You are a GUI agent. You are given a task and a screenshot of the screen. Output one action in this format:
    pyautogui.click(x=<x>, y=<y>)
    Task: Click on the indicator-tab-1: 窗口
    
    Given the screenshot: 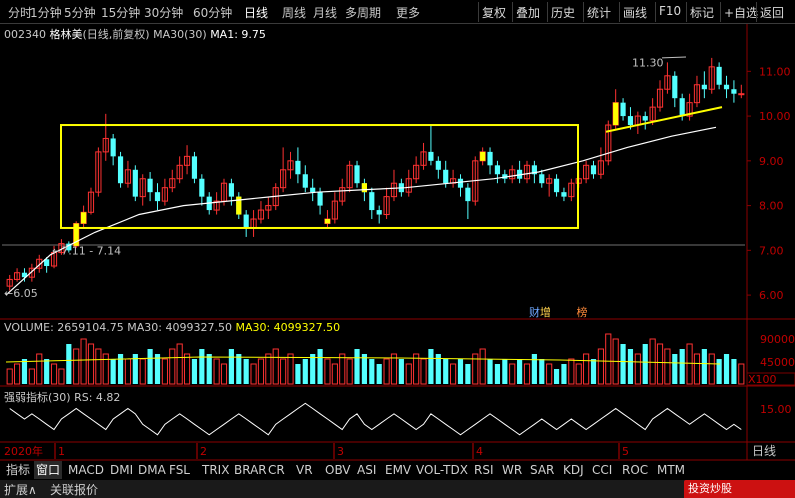 What is the action you would take?
    pyautogui.click(x=48, y=470)
    